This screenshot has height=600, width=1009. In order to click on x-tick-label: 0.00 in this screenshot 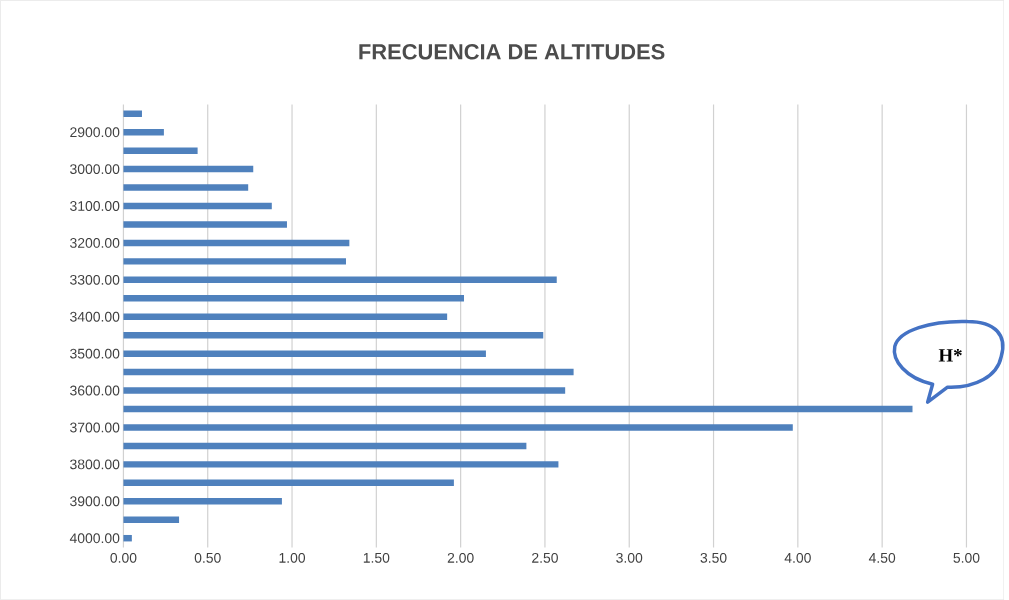, I will do `click(123, 557)`.